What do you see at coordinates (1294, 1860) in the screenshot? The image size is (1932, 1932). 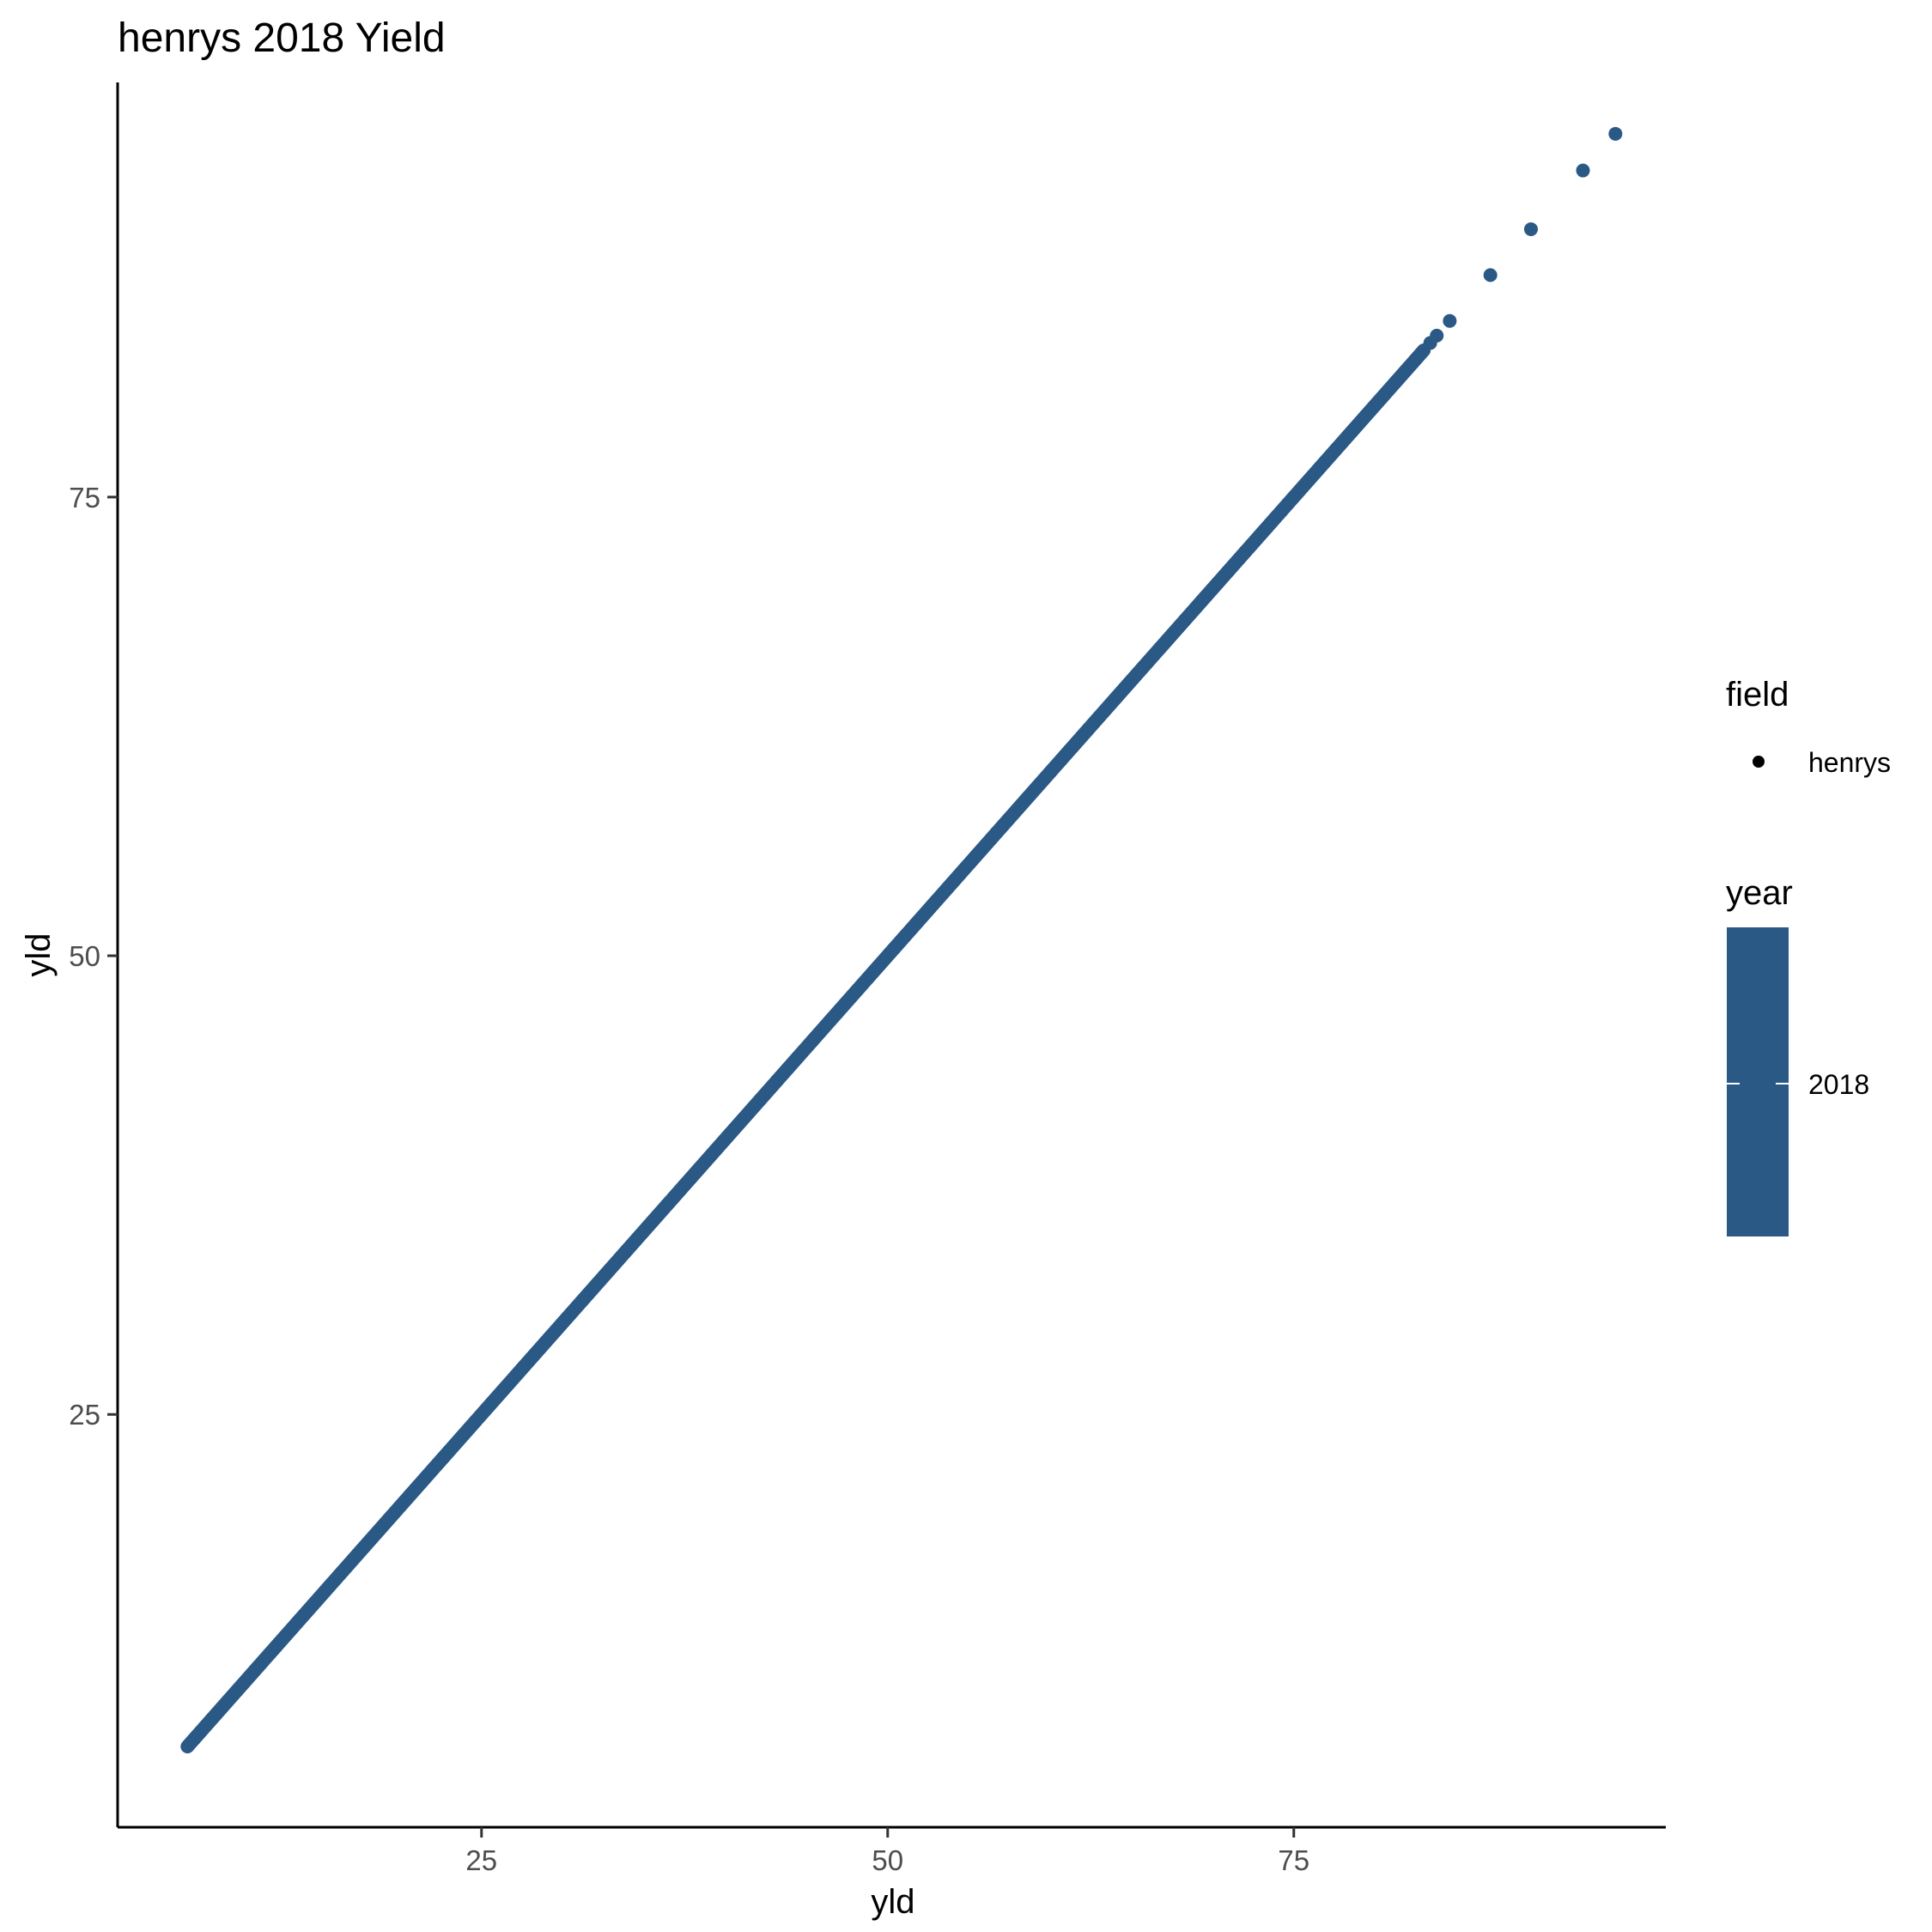 I see `x-tick-label: 75` at bounding box center [1294, 1860].